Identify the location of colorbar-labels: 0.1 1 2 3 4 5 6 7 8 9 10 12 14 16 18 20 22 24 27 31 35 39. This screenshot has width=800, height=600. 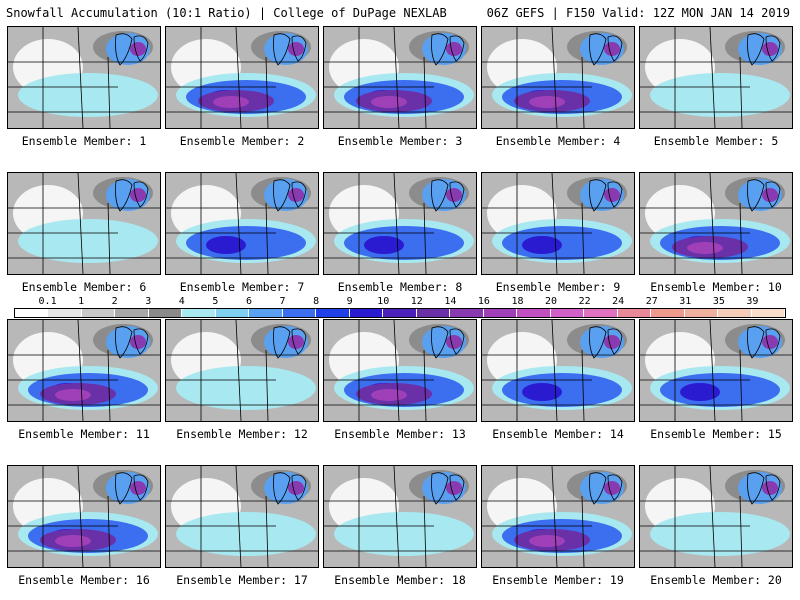
(400, 302).